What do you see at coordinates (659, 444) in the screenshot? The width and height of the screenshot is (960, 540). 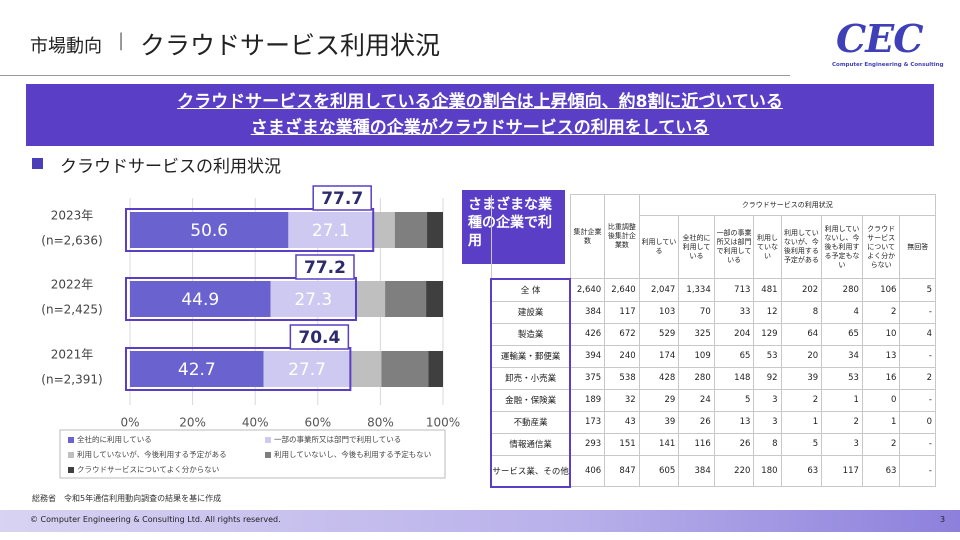 I see `table-cell: 141` at bounding box center [659, 444].